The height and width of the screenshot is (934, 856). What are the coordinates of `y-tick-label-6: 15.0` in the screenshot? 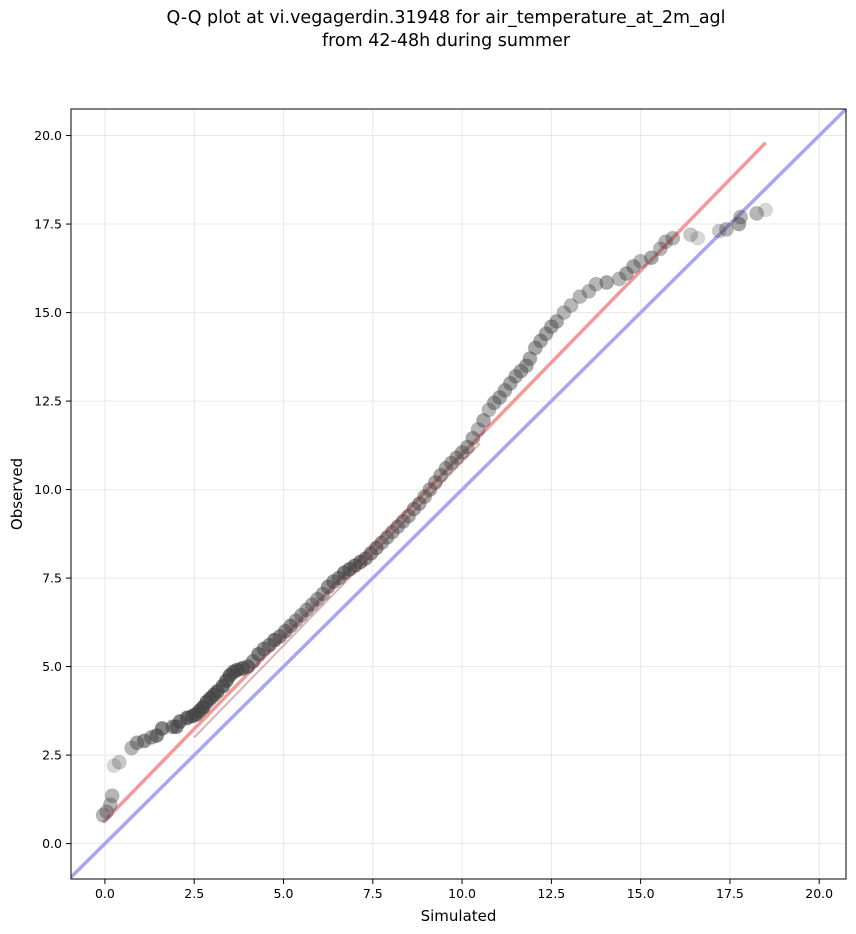 It's located at (48, 312).